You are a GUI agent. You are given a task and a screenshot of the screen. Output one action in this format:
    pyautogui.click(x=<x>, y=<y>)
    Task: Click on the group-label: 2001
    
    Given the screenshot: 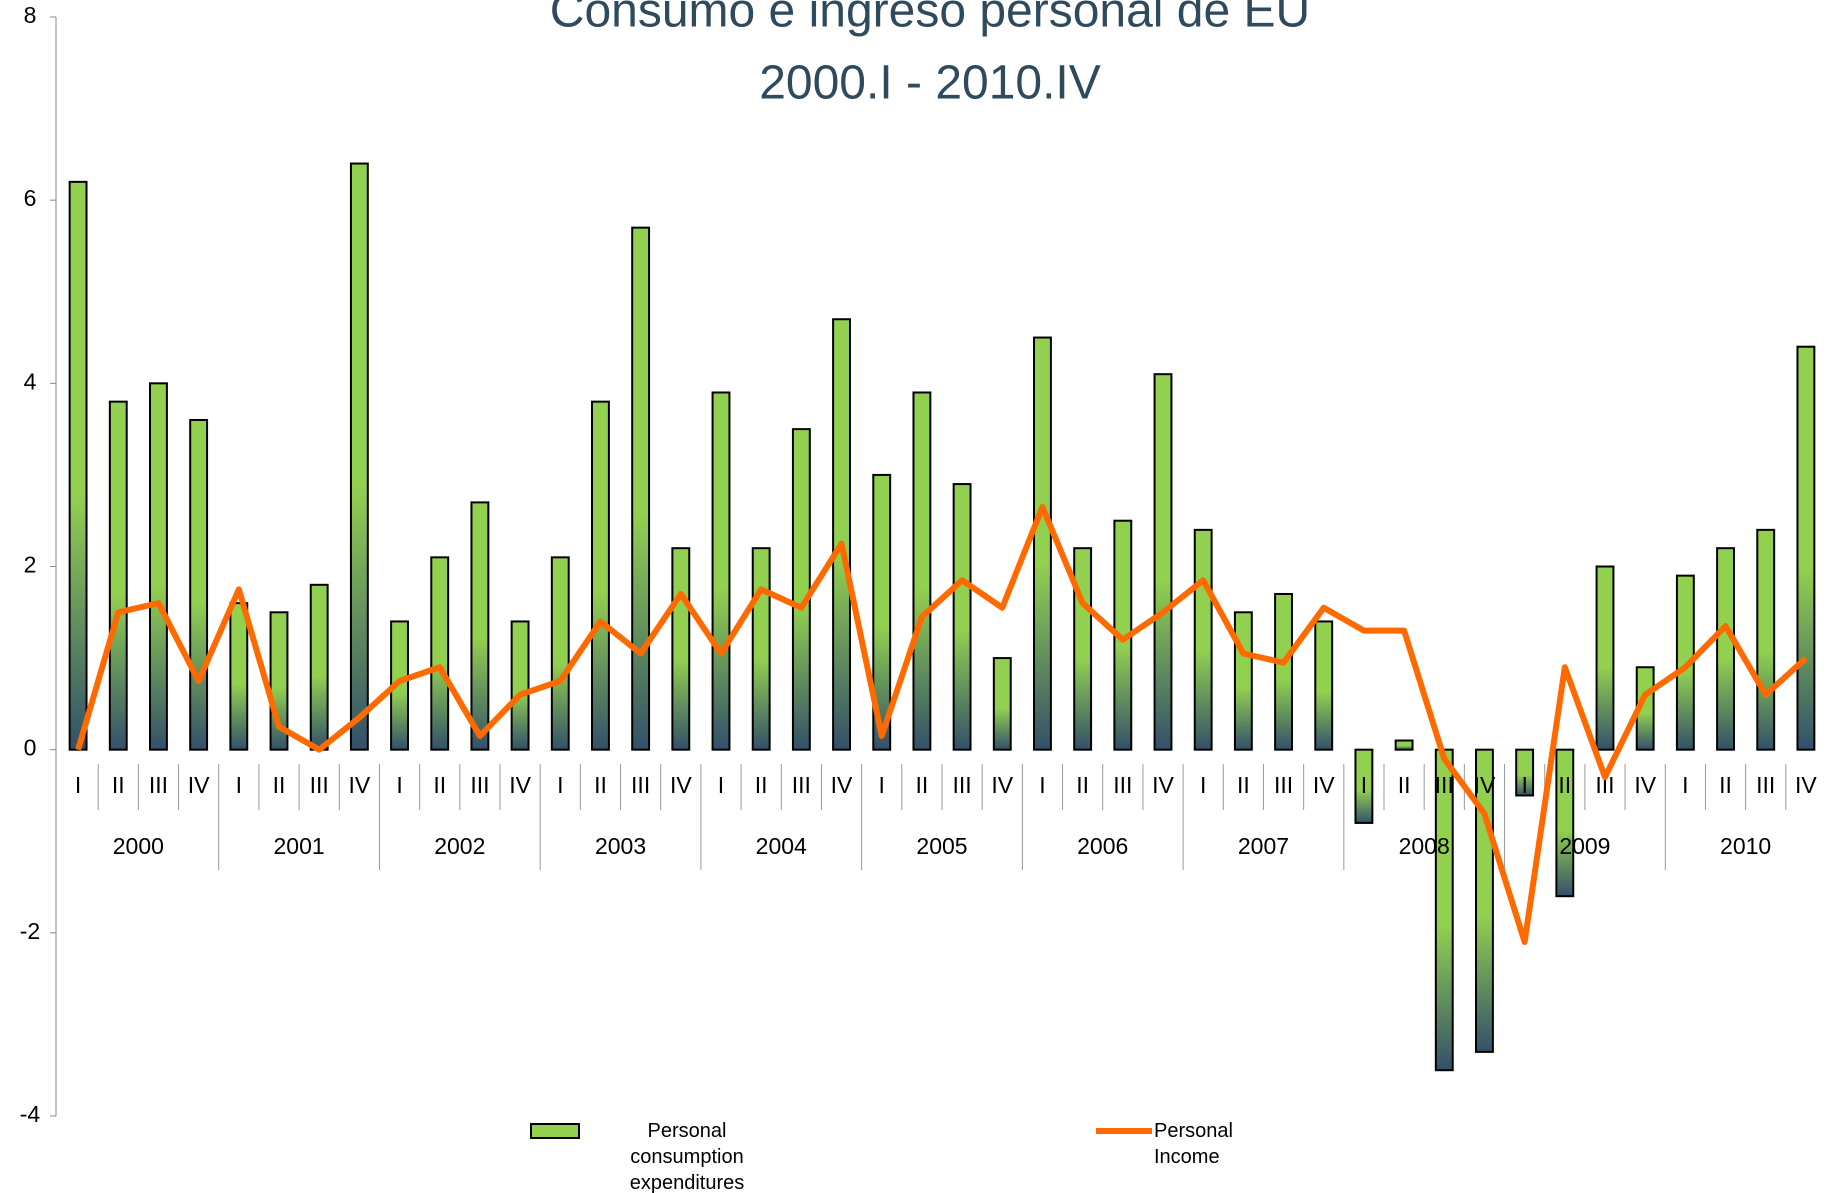 What is the action you would take?
    pyautogui.click(x=299, y=846)
    